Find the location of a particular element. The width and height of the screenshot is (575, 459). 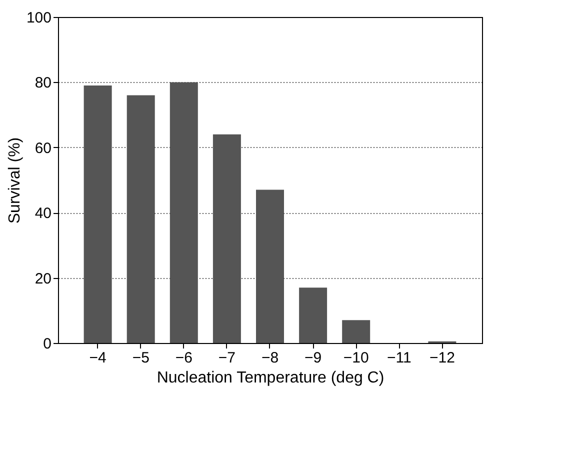

x-tick-label: −9 is located at coordinates (313, 358).